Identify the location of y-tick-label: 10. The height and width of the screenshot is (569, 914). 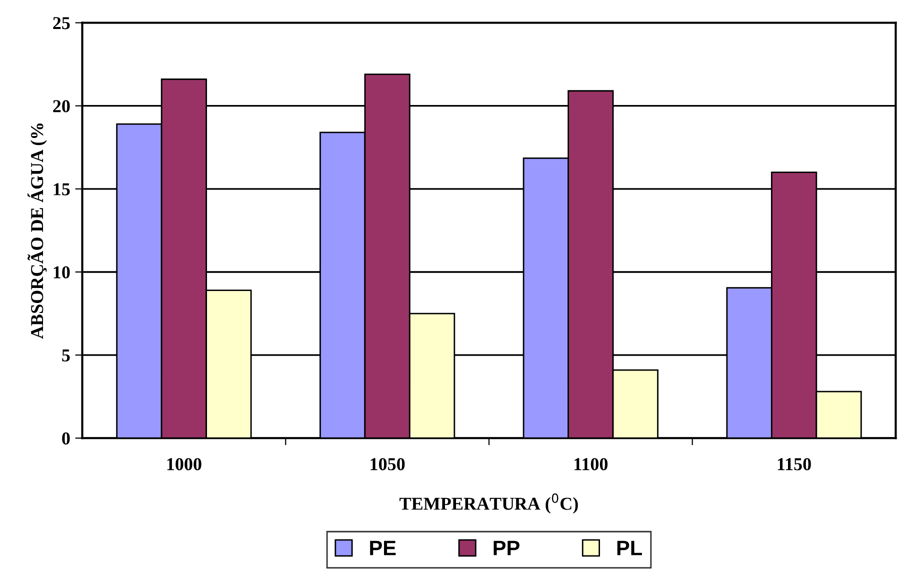
(62, 272).